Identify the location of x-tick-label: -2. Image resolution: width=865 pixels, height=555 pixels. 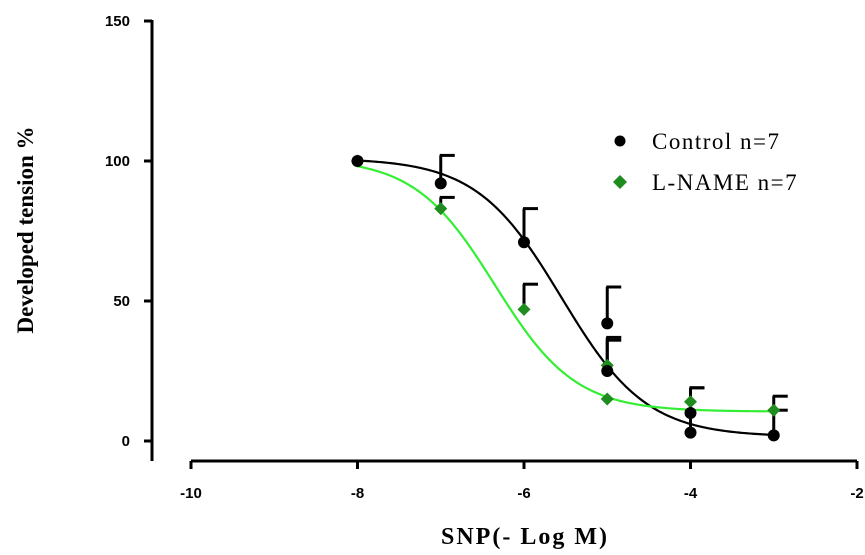
(856, 493).